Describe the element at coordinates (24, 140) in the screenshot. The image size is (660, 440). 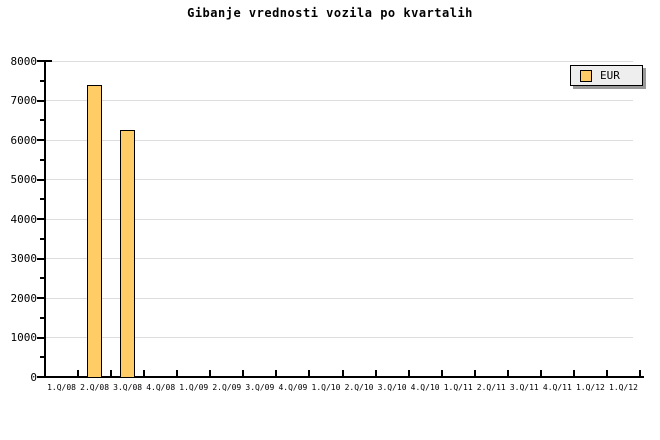
I see `y-tick-label: 6000` at that location.